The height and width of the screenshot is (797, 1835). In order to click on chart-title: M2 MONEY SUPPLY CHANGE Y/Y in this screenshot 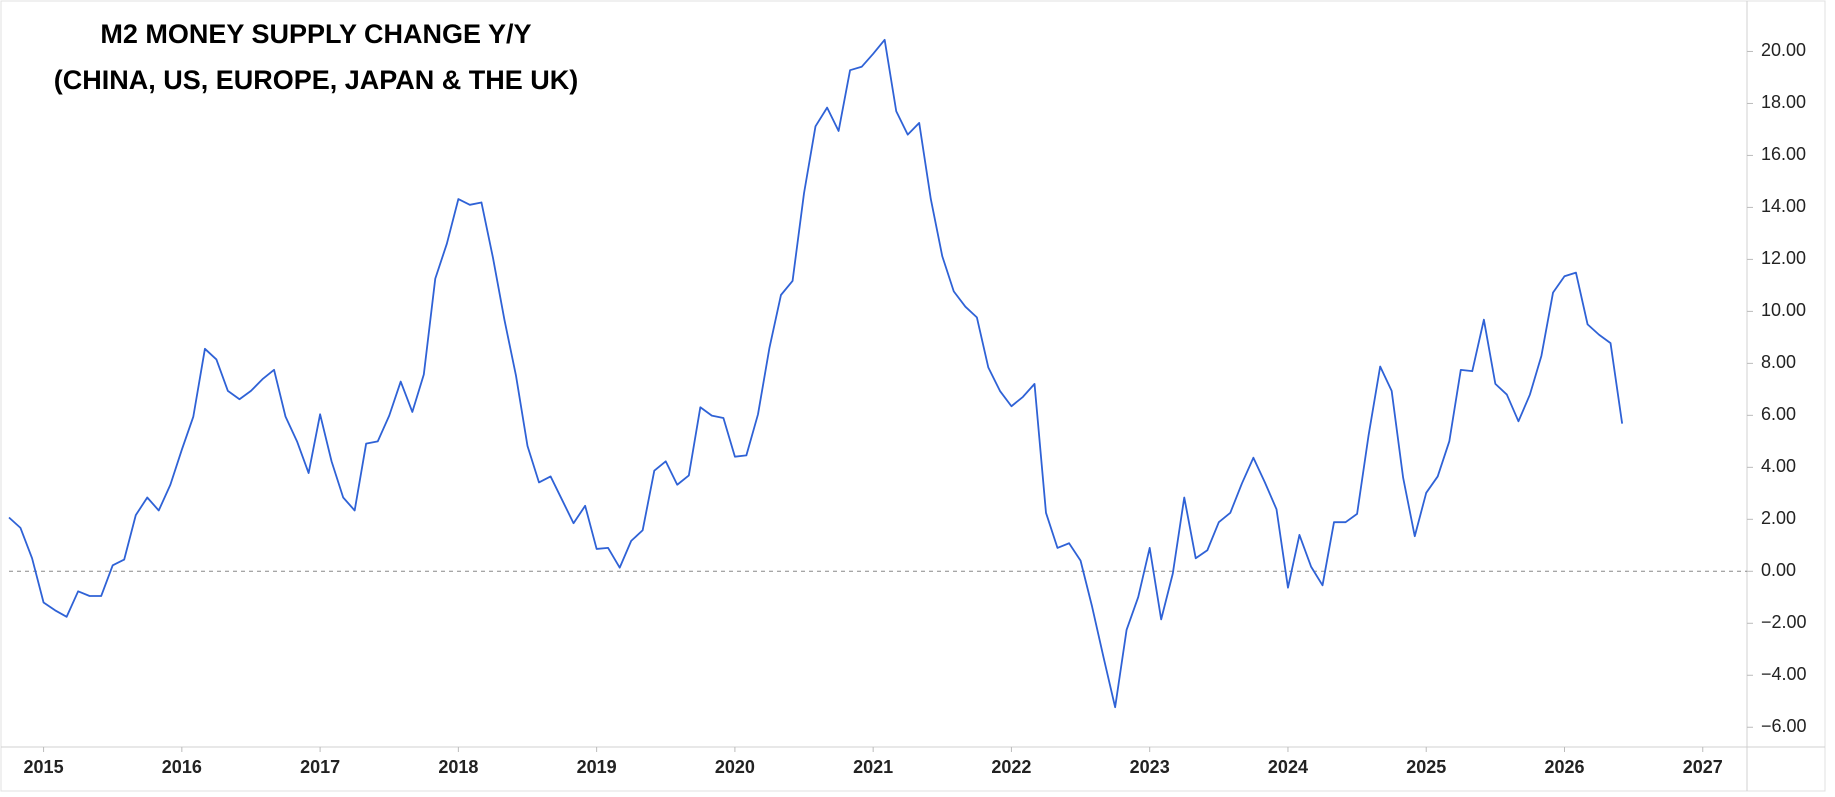, I will do `click(315, 34)`.